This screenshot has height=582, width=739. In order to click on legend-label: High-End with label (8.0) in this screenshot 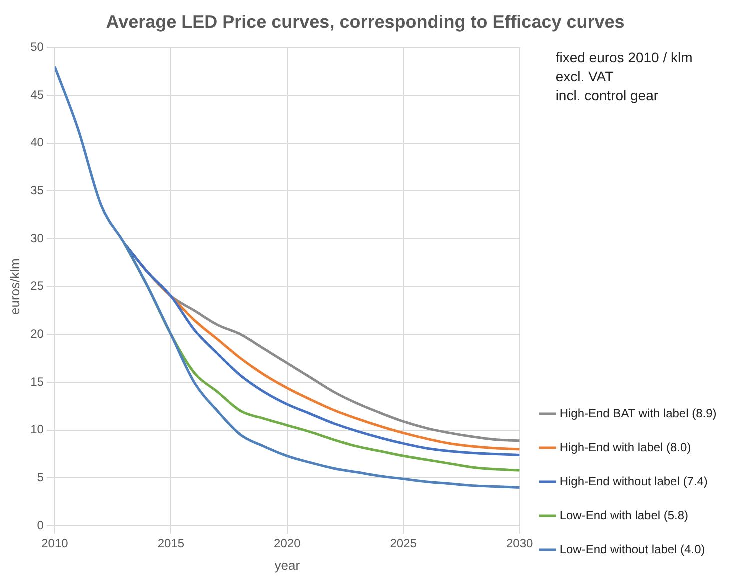, I will do `click(626, 447)`.